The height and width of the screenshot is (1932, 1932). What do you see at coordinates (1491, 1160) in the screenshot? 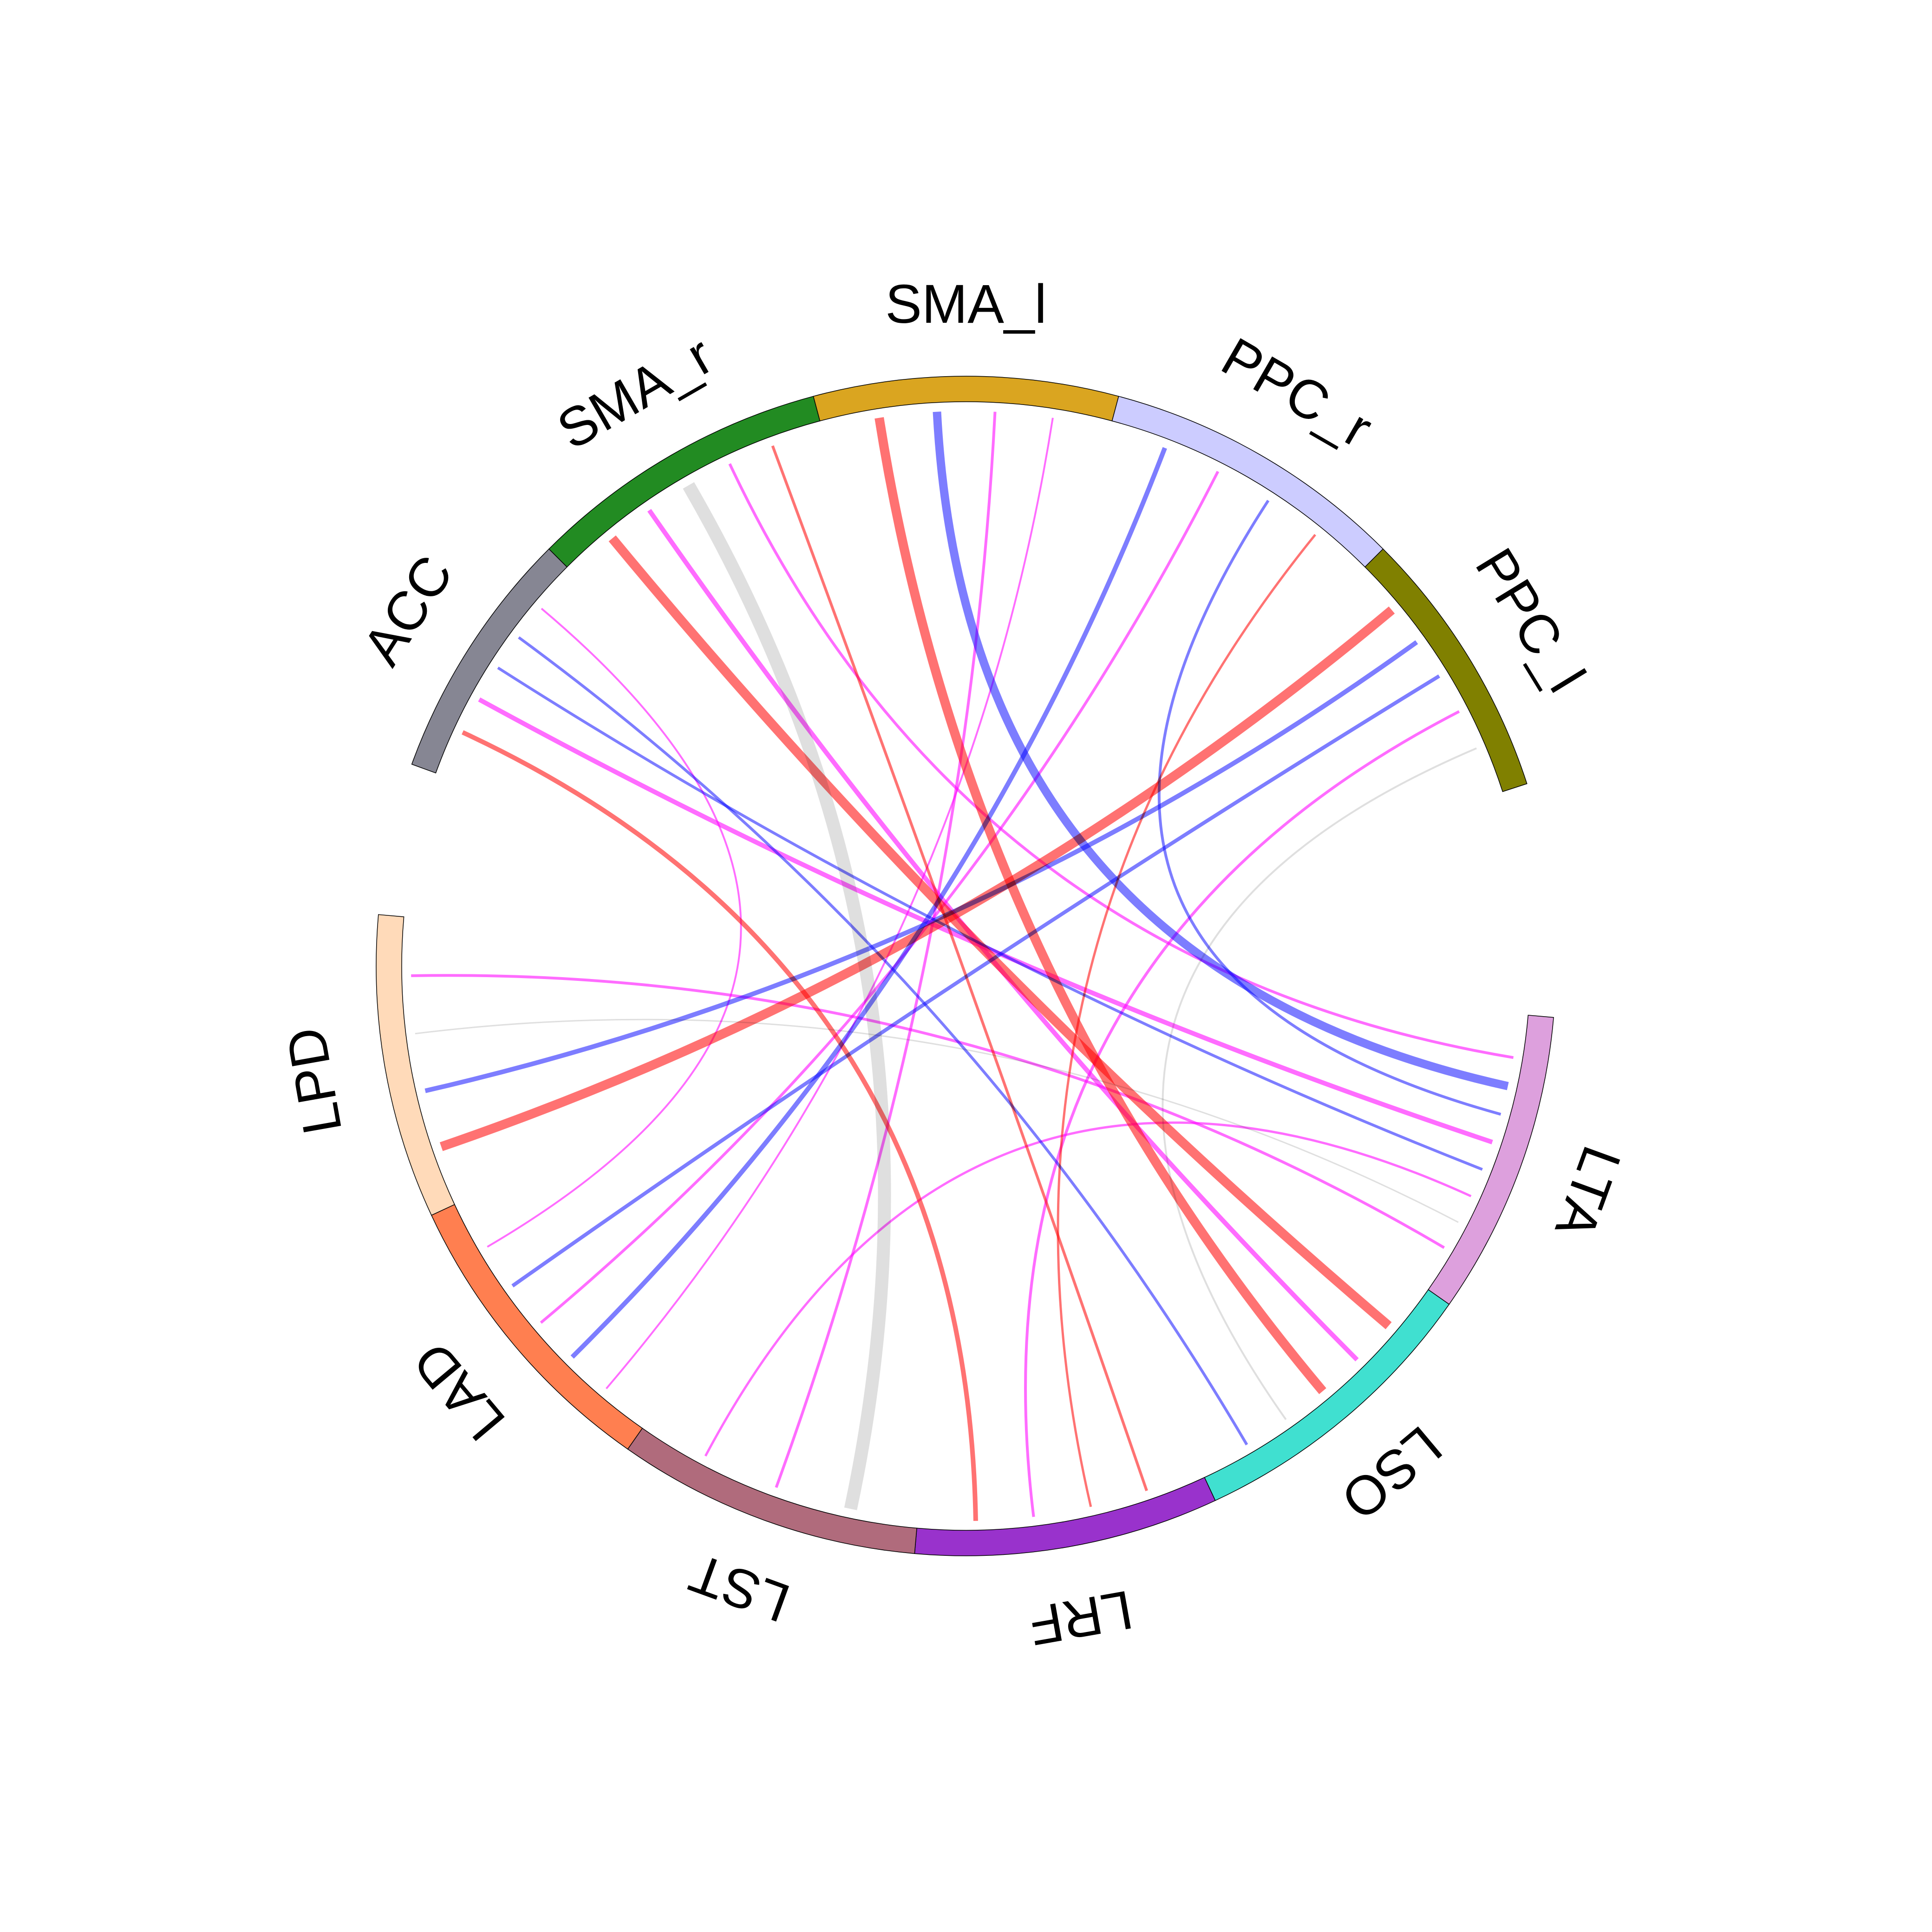
I see `sector-lta` at bounding box center [1491, 1160].